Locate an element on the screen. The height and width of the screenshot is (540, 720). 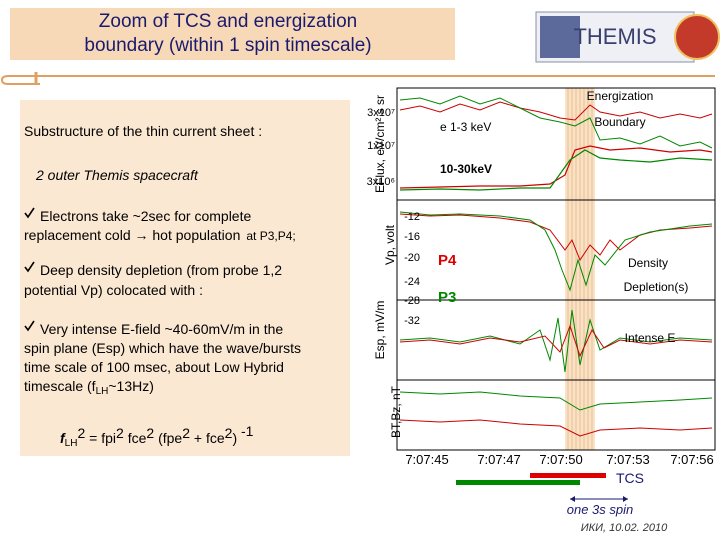
y-tick-label: 3x10⁷ is located at coordinates (381, 113).